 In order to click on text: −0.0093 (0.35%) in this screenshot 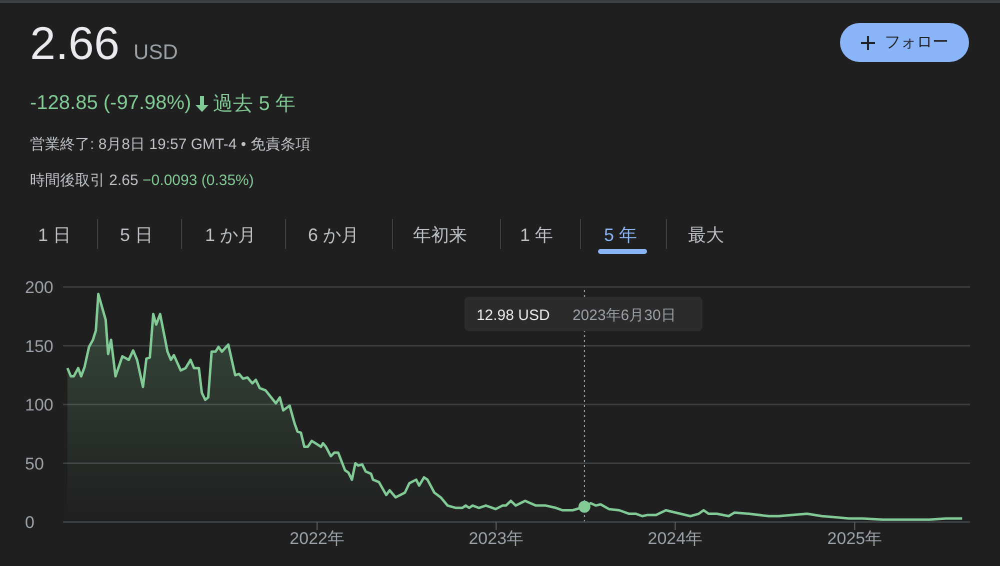, I will do `click(198, 180)`.